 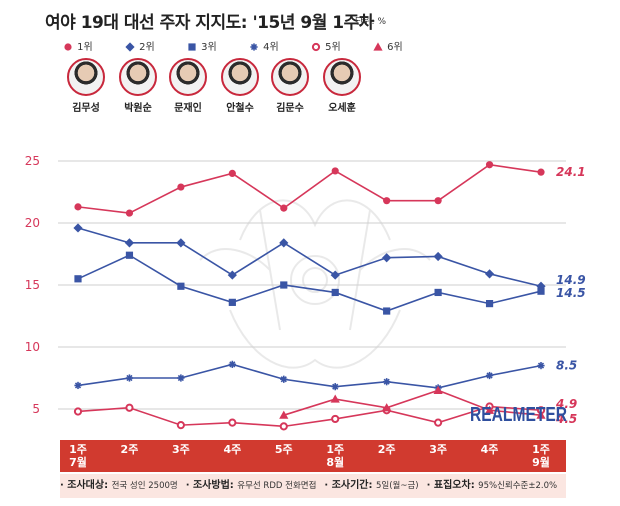 What do you see at coordinates (240, 108) in the screenshot?
I see `candidate-name: 안철수` at bounding box center [240, 108].